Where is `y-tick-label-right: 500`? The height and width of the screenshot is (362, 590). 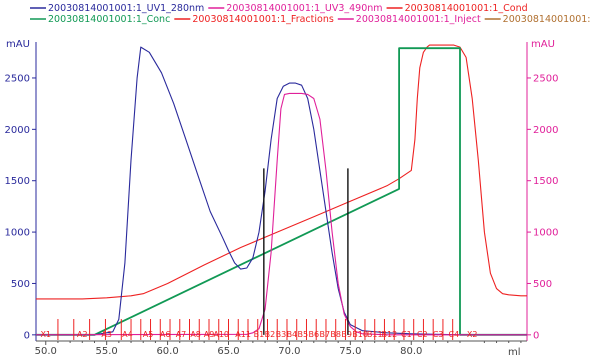 y-tick-label-right: 500 is located at coordinates (542, 284).